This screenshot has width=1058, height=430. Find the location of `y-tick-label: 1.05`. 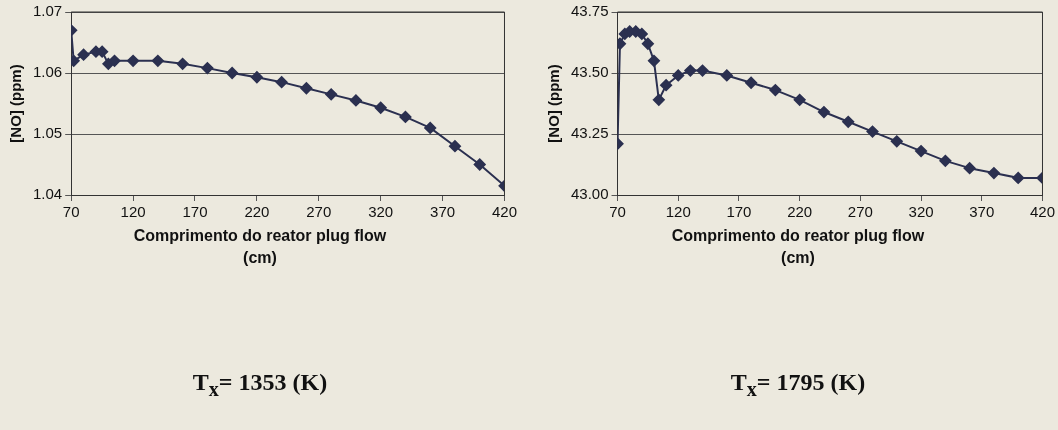

y-tick-label: 1.05 is located at coordinates (47, 133).